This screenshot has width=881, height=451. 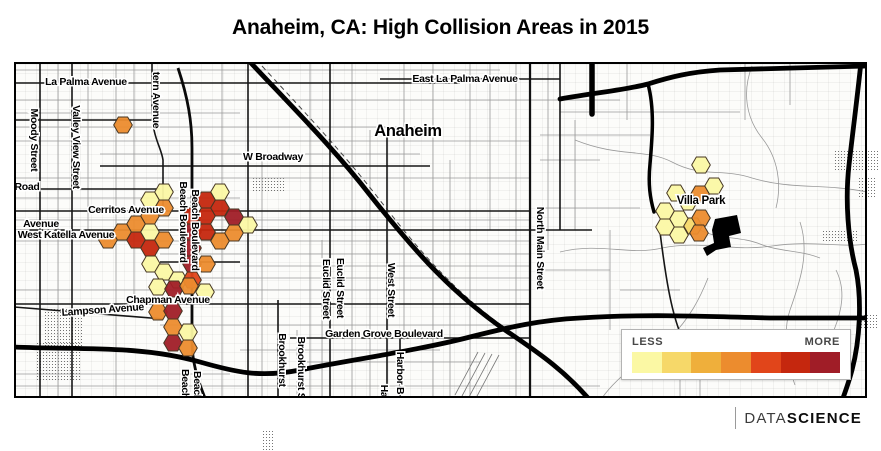 I want to click on street-label: Avenue, so click(x=41, y=224).